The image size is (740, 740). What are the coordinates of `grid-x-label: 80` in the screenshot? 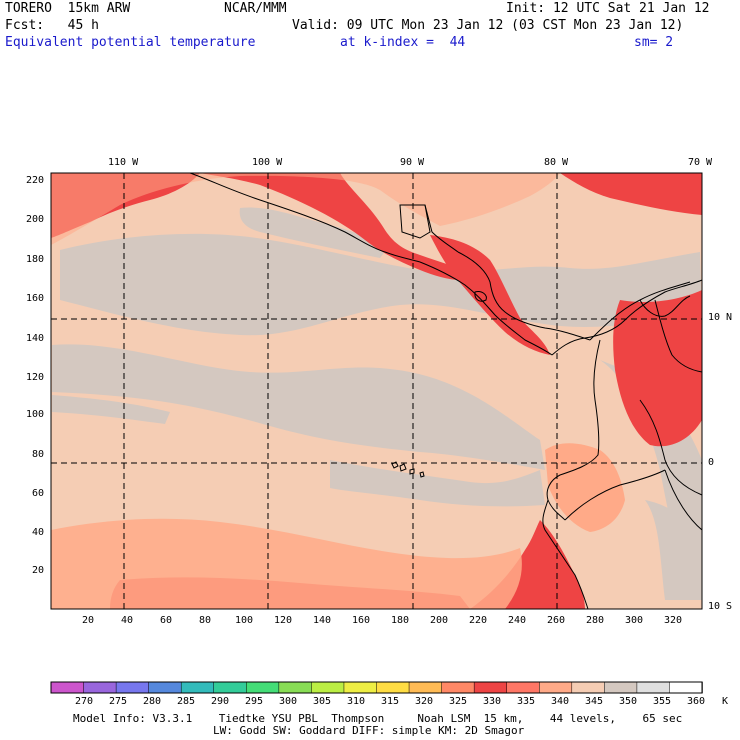 It's located at (205, 620).